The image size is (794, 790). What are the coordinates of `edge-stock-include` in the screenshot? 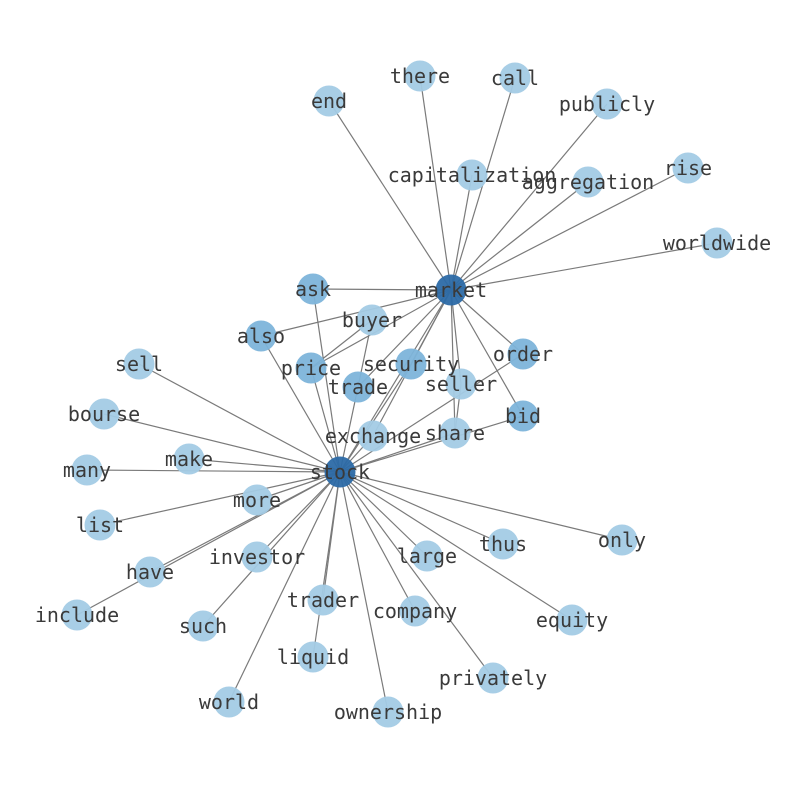 It's located at (208, 543).